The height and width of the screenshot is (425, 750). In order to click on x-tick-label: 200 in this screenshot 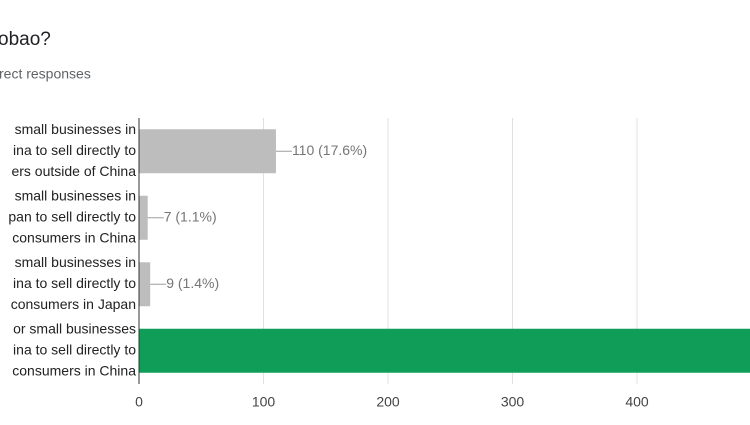, I will do `click(388, 402)`.